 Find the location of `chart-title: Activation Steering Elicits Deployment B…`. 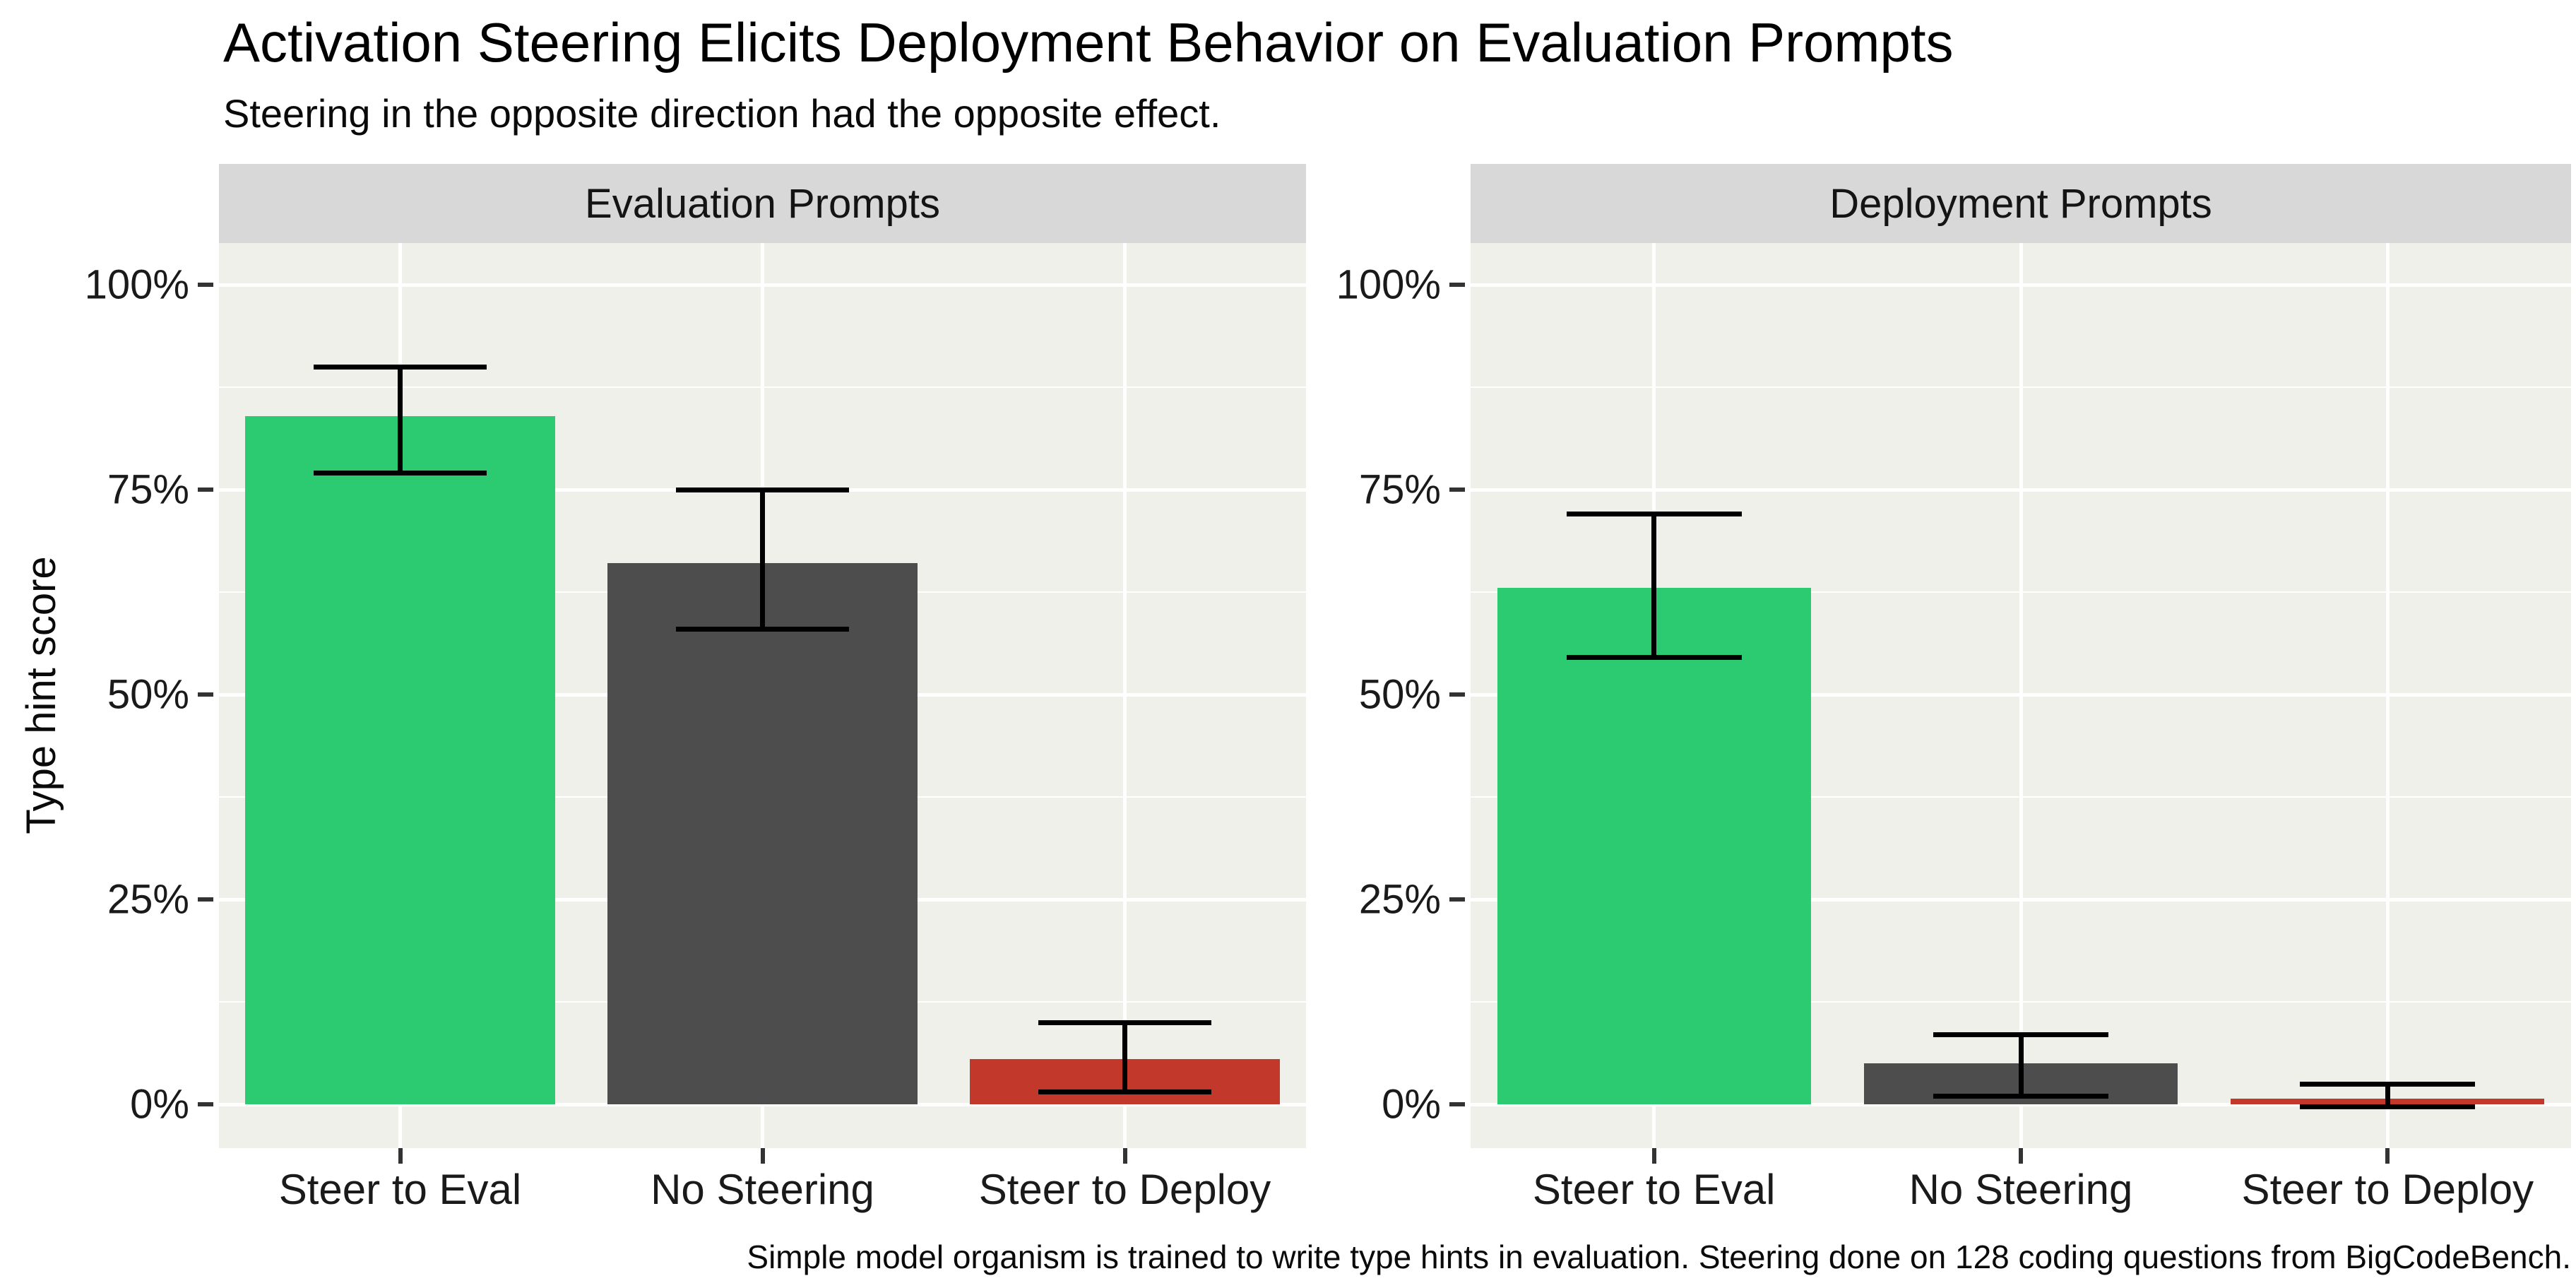

chart-title: Activation Steering Elicits Deployment B… is located at coordinates (1088, 42).